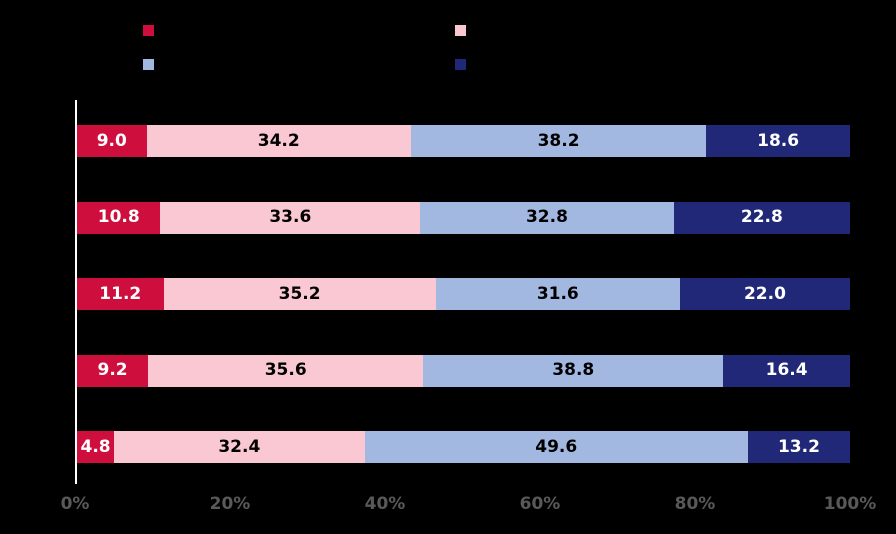  I want to click on bar-value-label: 16.4, so click(786, 370).